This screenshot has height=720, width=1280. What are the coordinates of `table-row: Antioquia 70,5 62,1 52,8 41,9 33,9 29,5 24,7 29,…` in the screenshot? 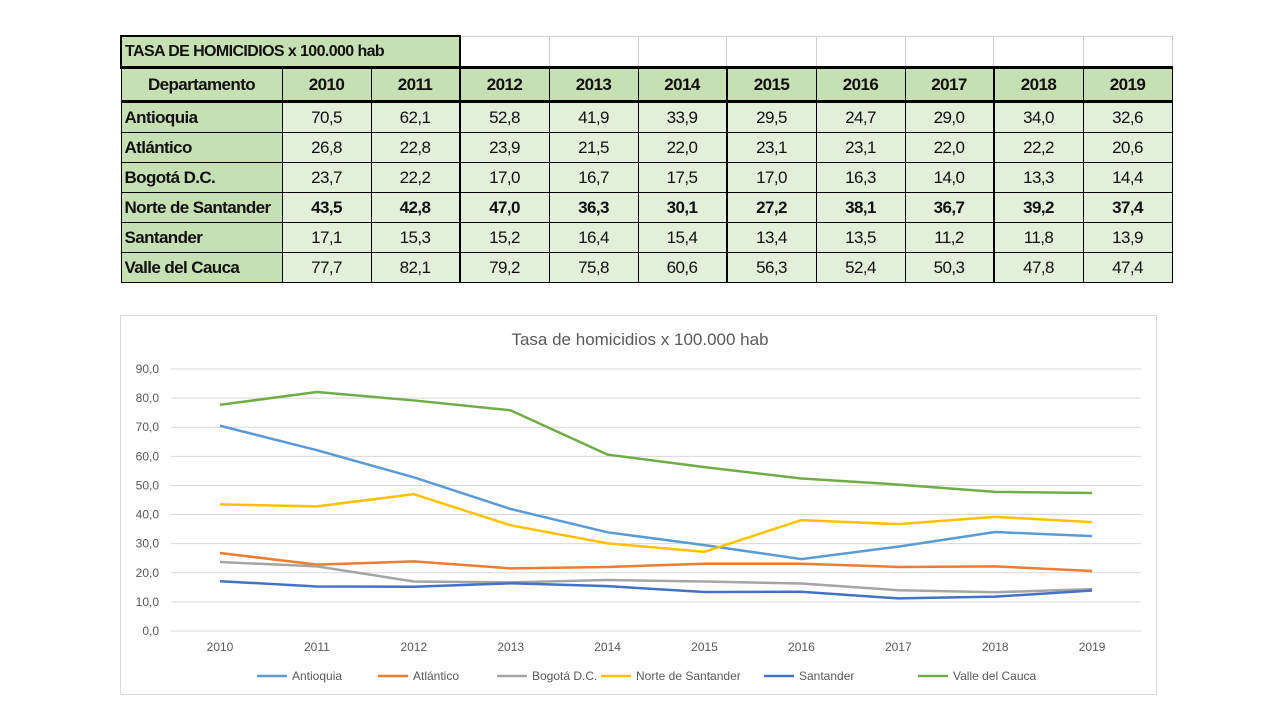 It's located at (646, 117).